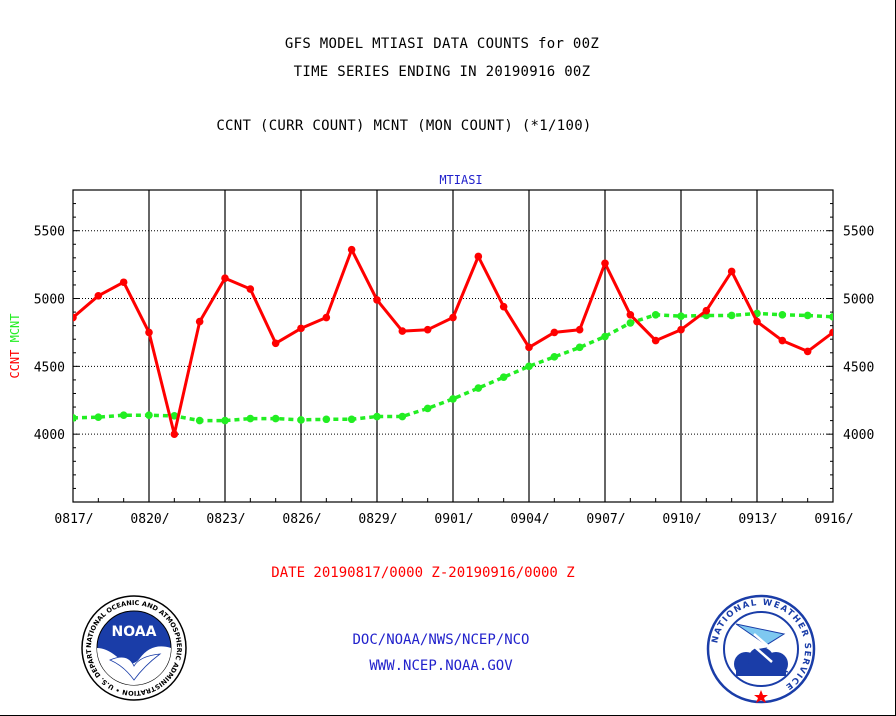 Image resolution: width=896 pixels, height=716 pixels. What do you see at coordinates (149, 519) in the screenshot?
I see `x-tick-label: 0820/` at bounding box center [149, 519].